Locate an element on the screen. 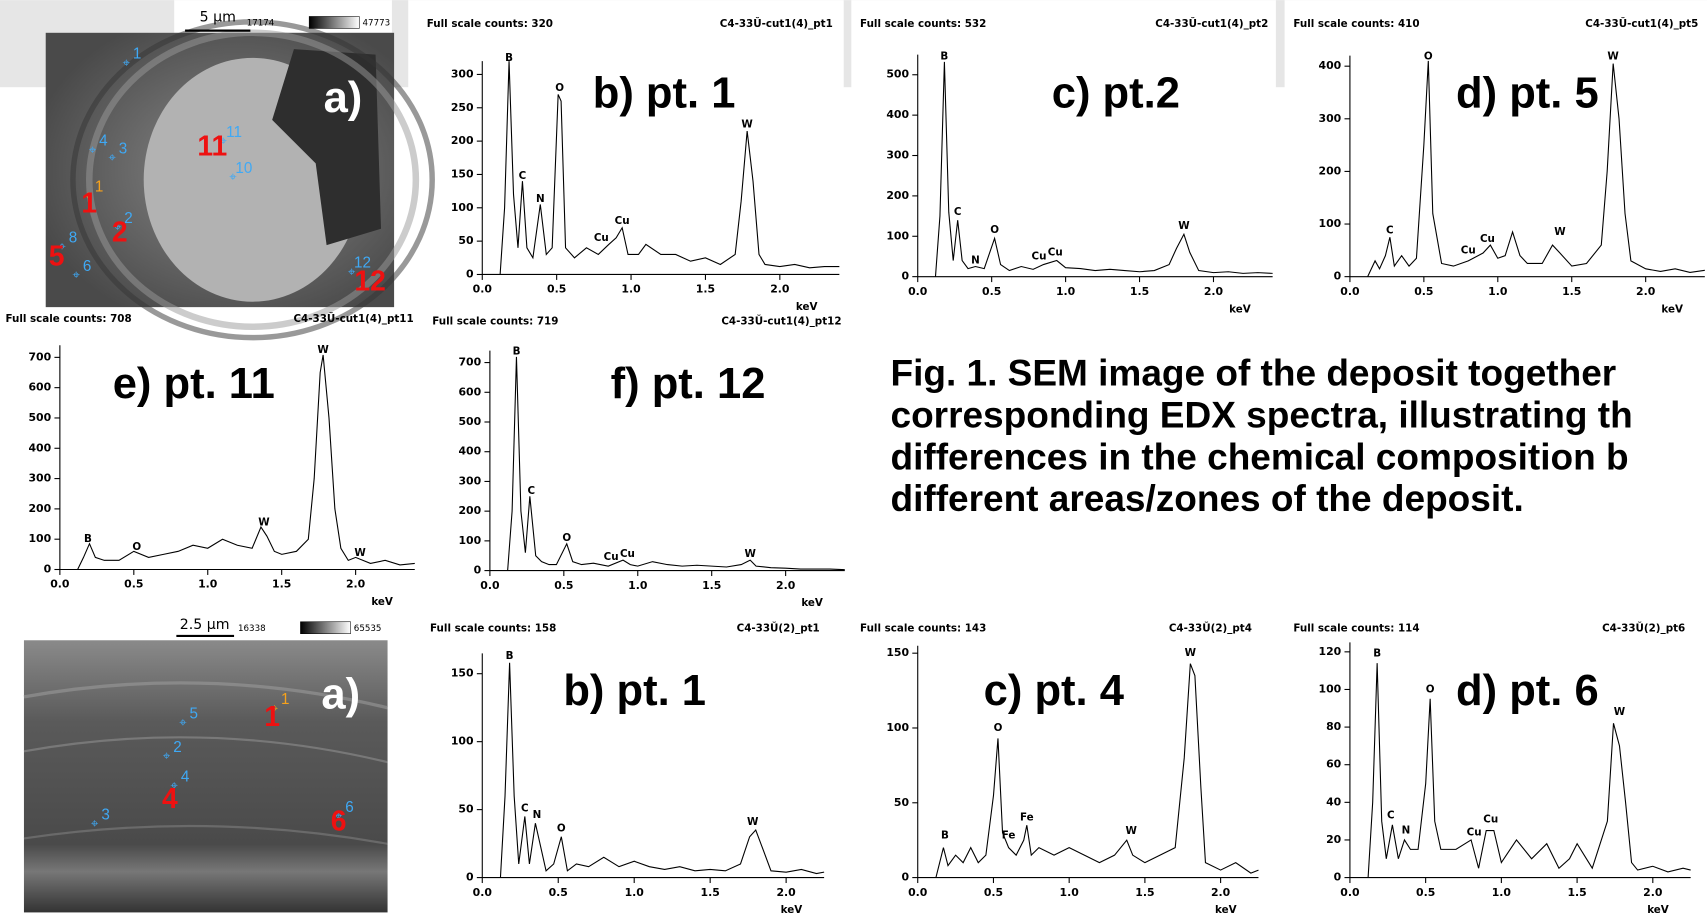  y-tick-label: 80 is located at coordinates (1334, 726).